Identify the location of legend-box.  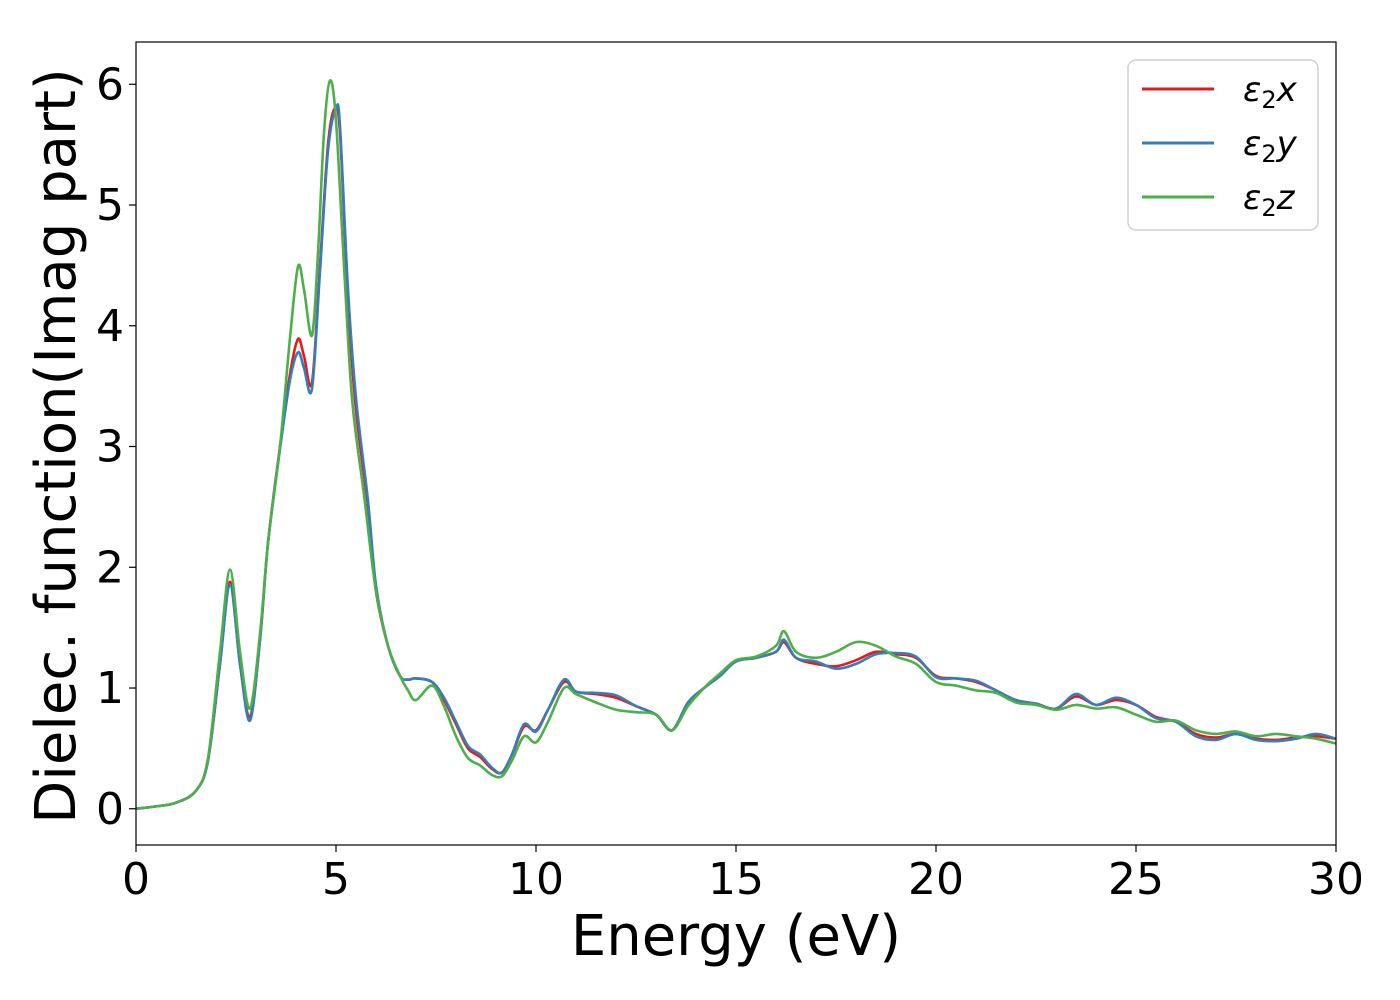
(1223, 145).